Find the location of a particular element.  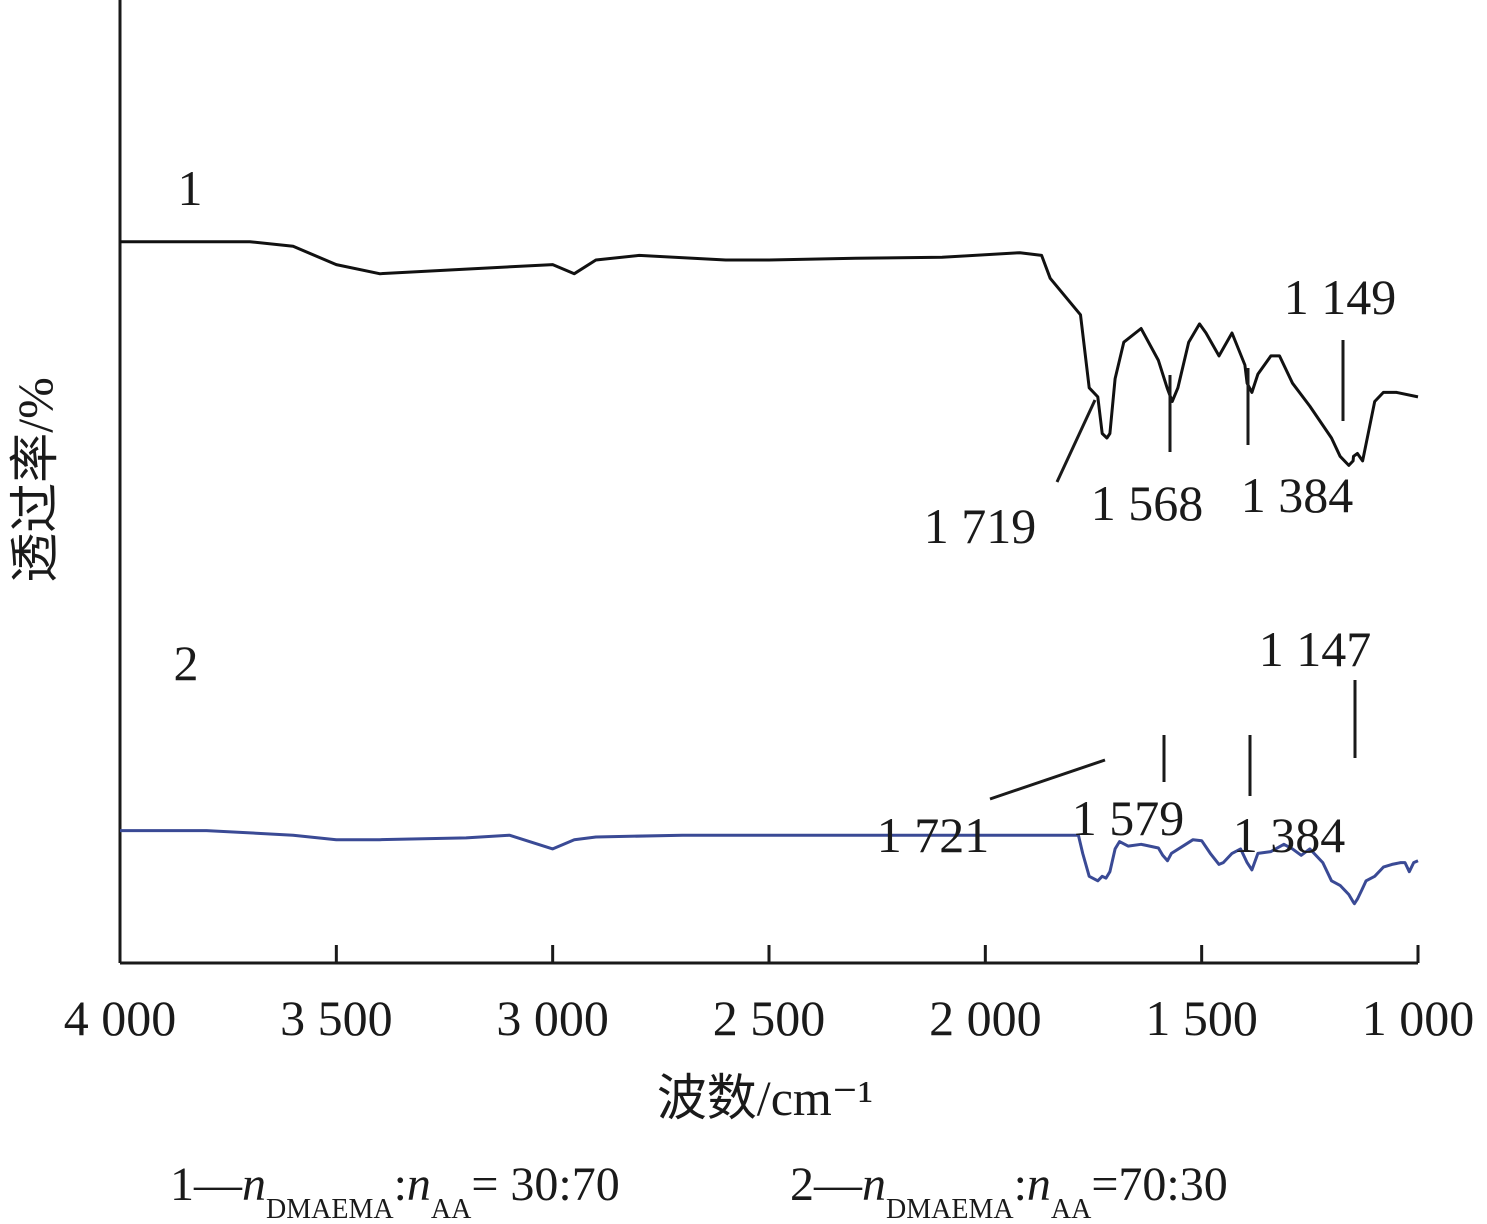

legend: 1—nDMAEMA:nAA= 30:70 2—nDMAEMA:nAA=70:30 is located at coordinates (699, 1191).